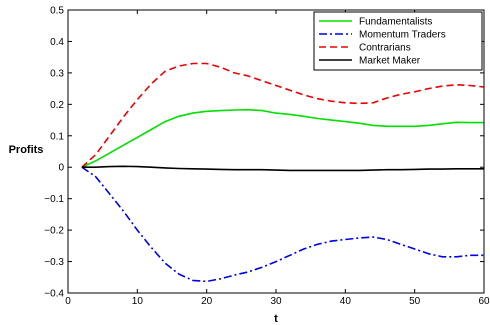  I want to click on series-line-market-maker, so click(282, 168).